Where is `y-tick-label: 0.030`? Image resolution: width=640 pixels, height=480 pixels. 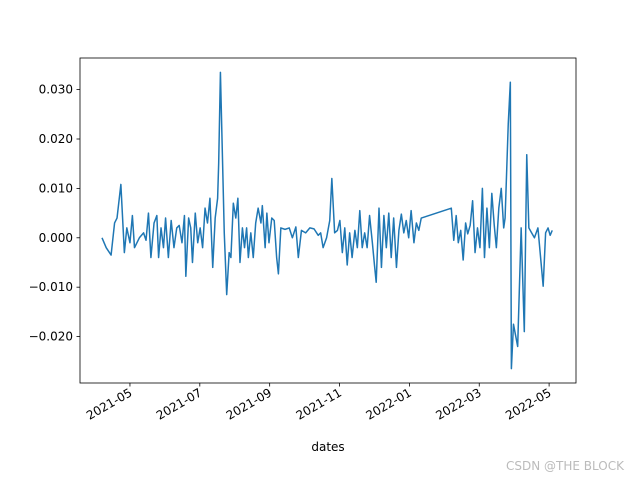
y-tick-label: 0.030 is located at coordinates (56, 90).